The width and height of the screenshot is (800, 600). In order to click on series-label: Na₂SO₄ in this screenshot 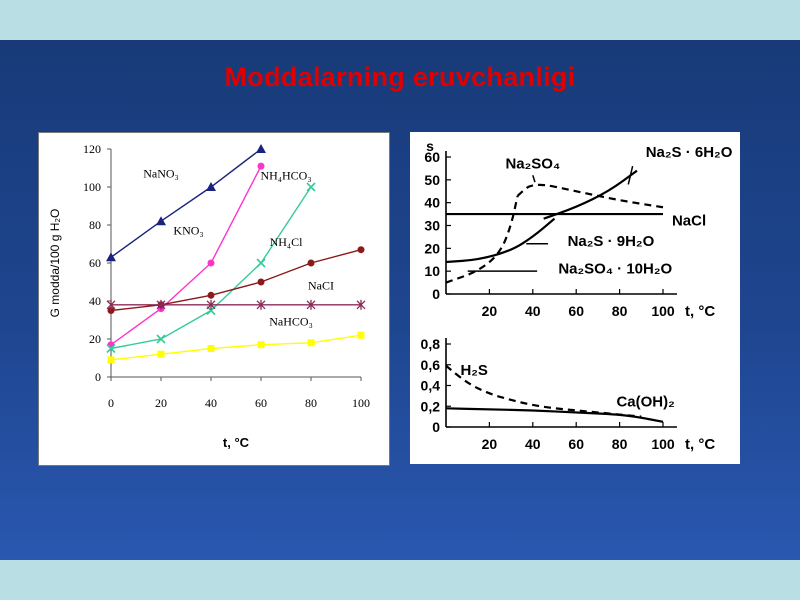, I will do `click(532, 163)`.